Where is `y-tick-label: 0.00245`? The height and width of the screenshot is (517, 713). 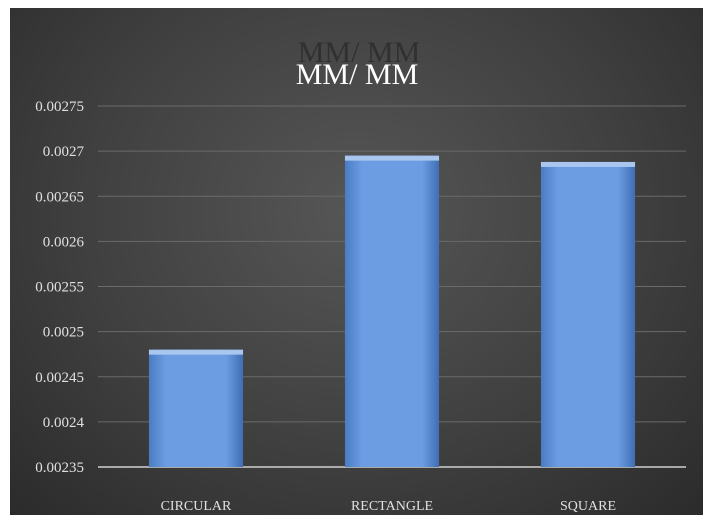 y-tick-label: 0.00245 is located at coordinates (59, 378).